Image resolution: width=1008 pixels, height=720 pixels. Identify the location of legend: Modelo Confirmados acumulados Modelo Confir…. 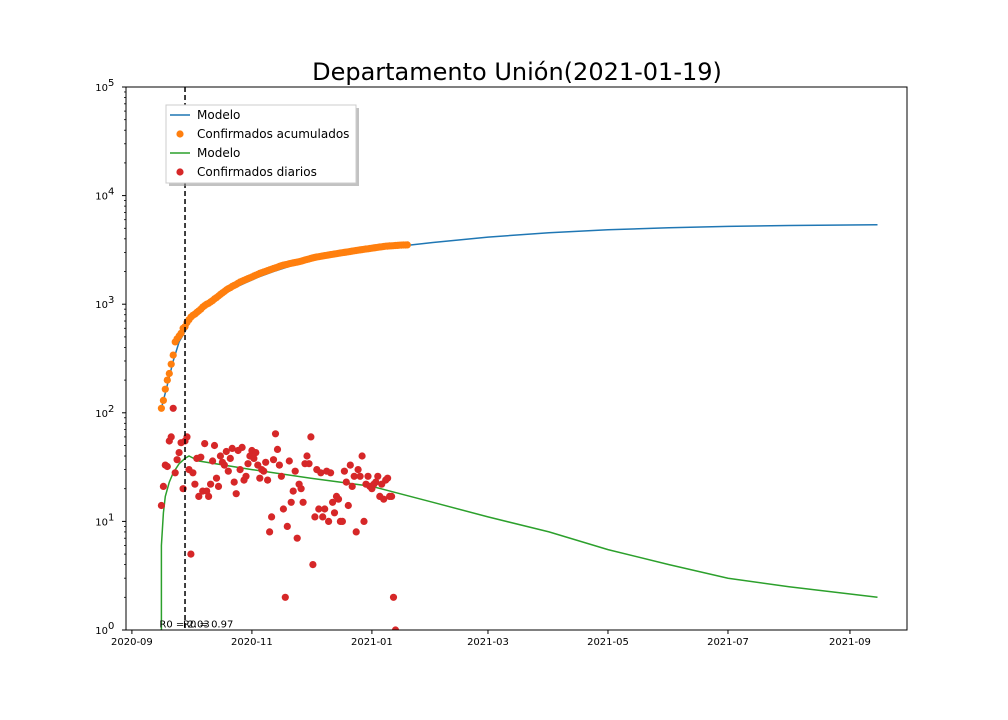
(262, 145).